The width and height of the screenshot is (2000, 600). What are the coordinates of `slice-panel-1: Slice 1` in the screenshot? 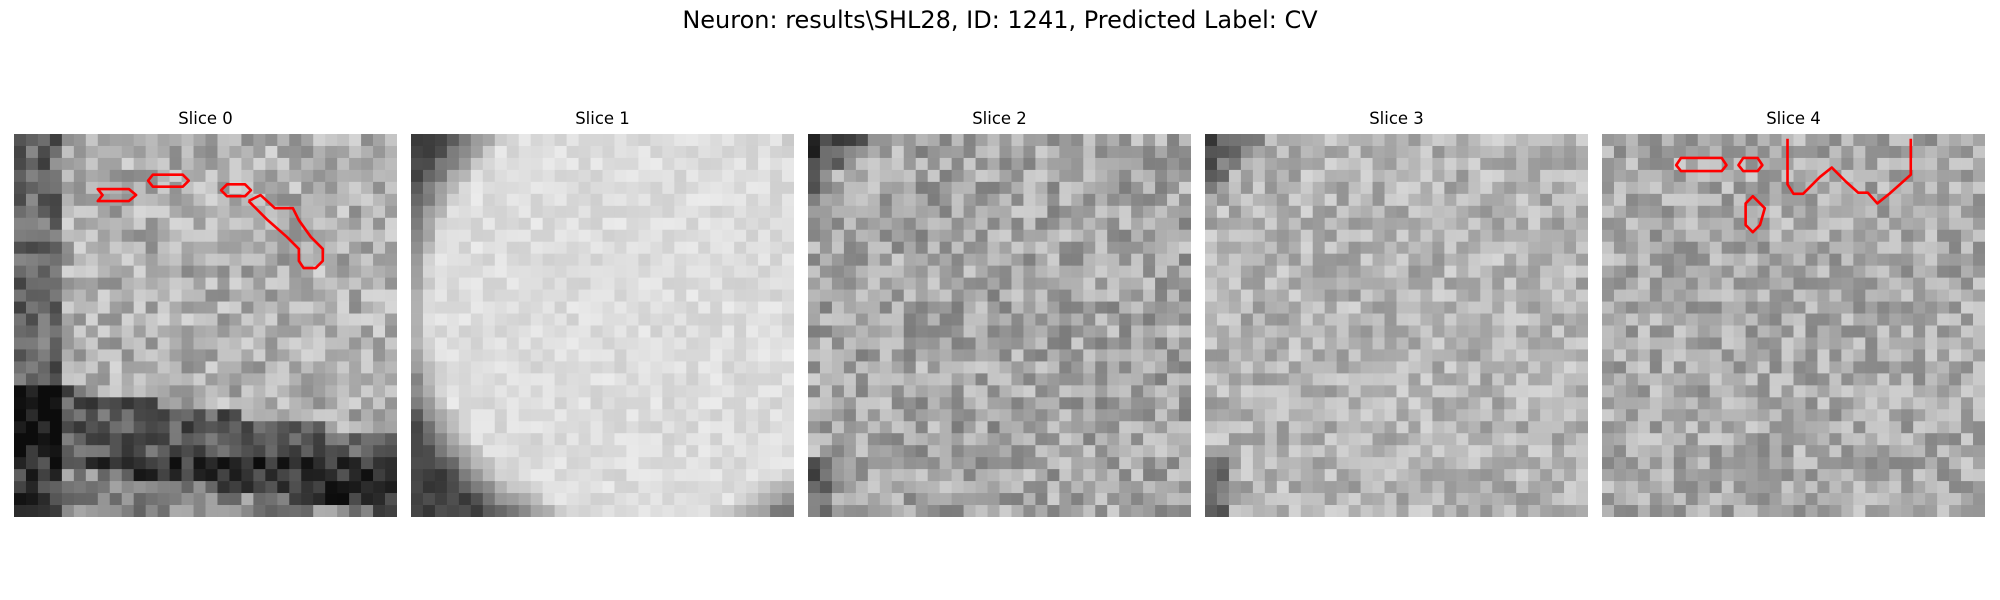 It's located at (602, 310).